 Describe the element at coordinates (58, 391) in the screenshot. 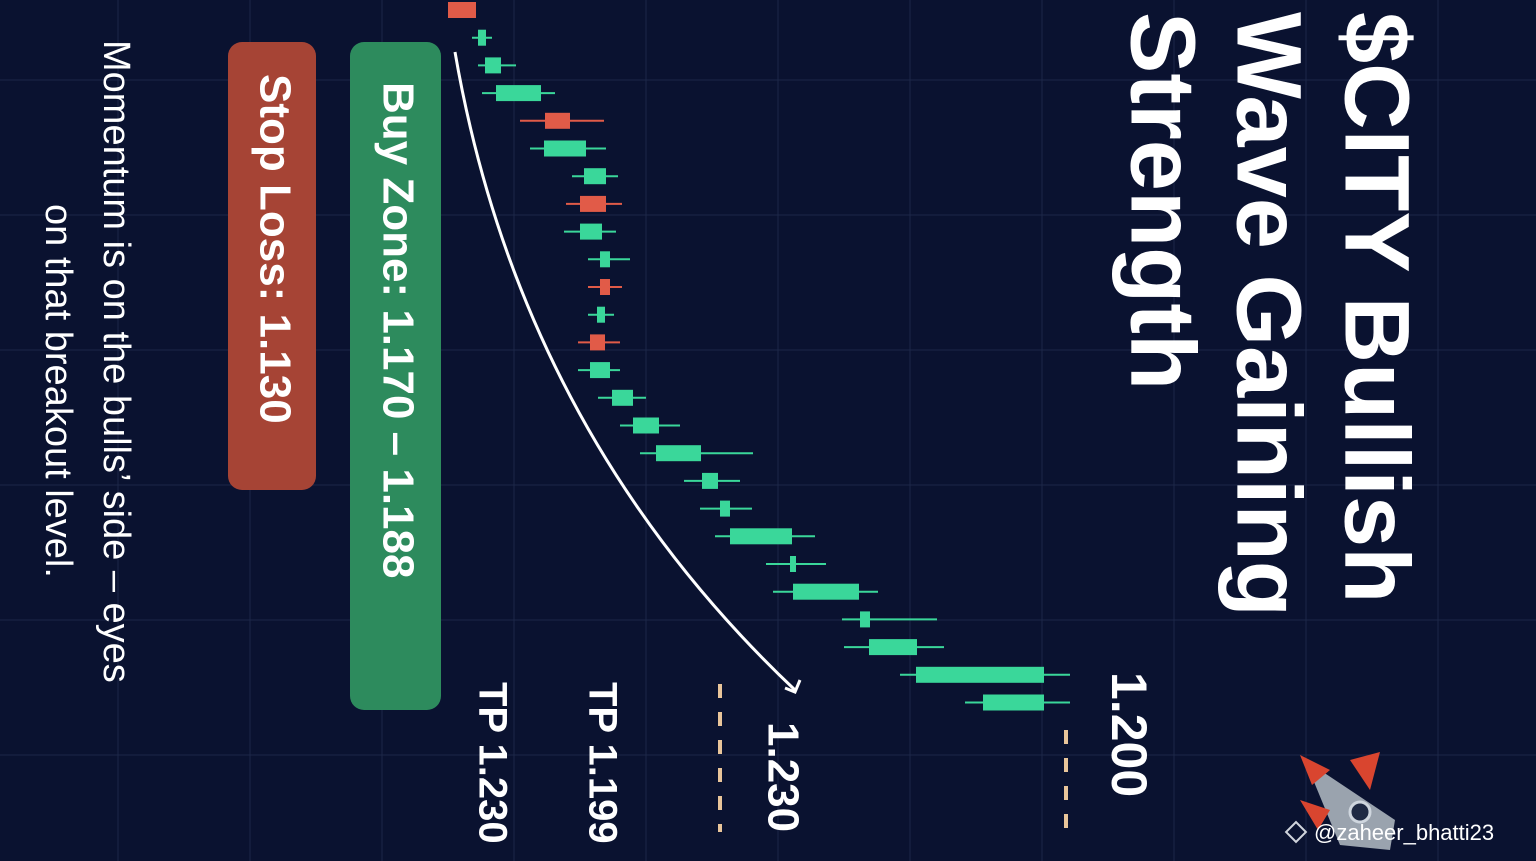

I see `note-line: on that breakout level.` at that location.